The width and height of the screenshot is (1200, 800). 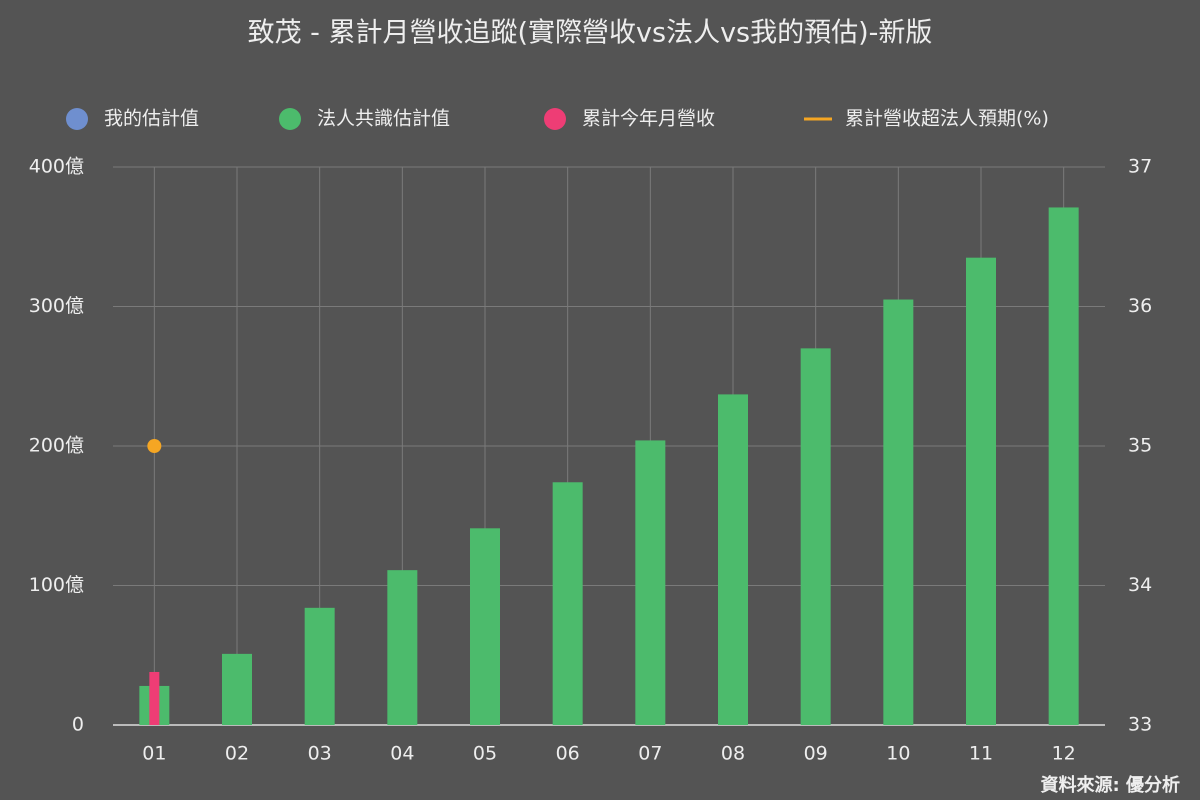 I want to click on x-tick-label: 08, so click(x=733, y=754).